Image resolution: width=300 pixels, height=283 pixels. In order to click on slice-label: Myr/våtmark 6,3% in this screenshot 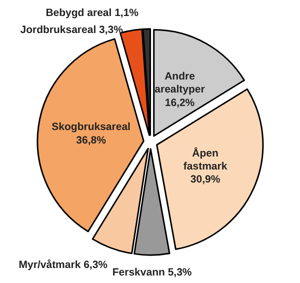, I will do `click(63, 264)`.